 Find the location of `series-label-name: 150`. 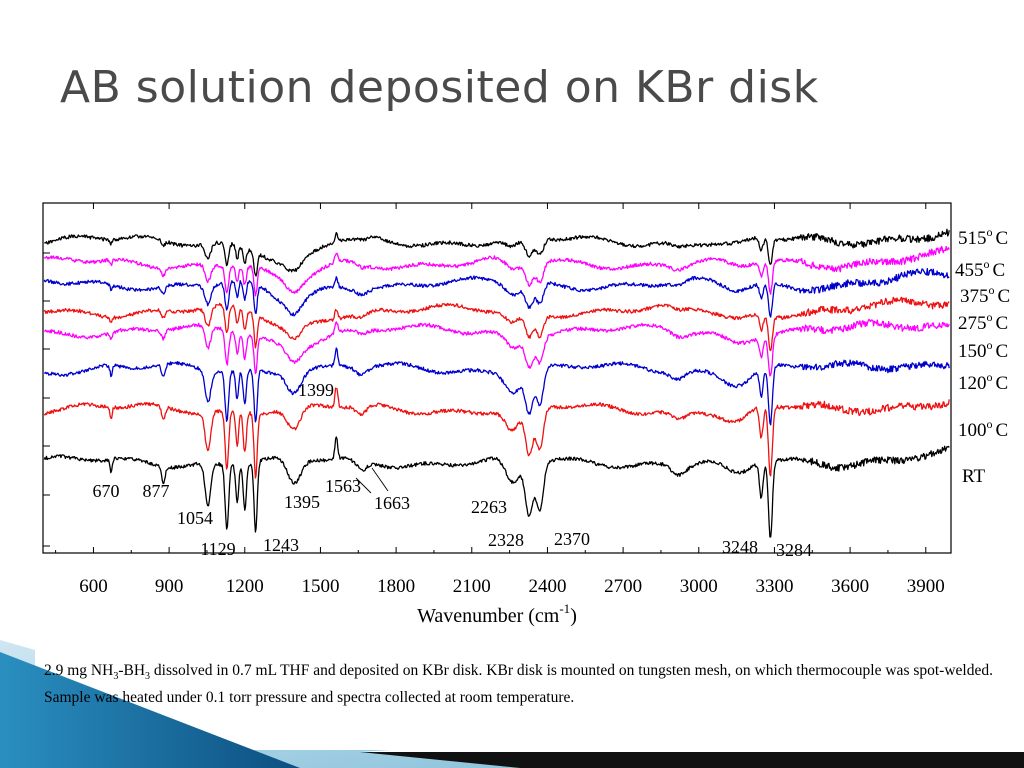

series-label-name: 150 is located at coordinates (972, 351).